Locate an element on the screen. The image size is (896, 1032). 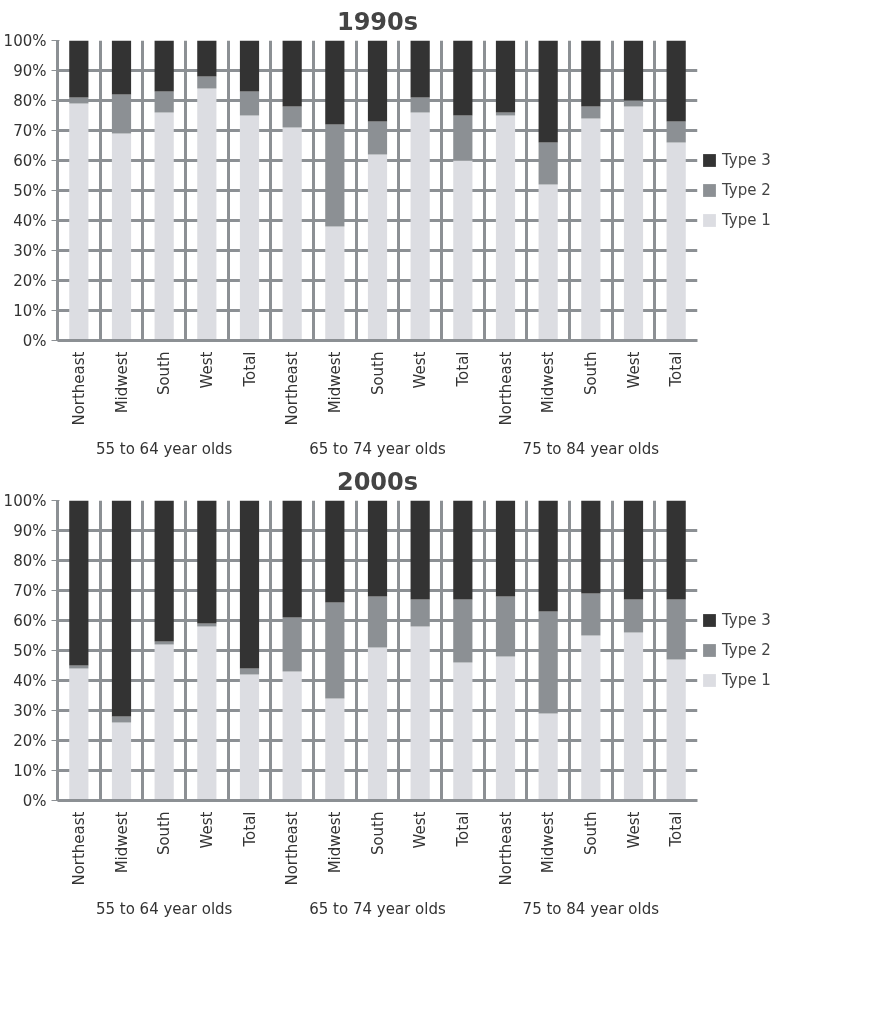
y-tick-label: 100% is located at coordinates (25, 500).